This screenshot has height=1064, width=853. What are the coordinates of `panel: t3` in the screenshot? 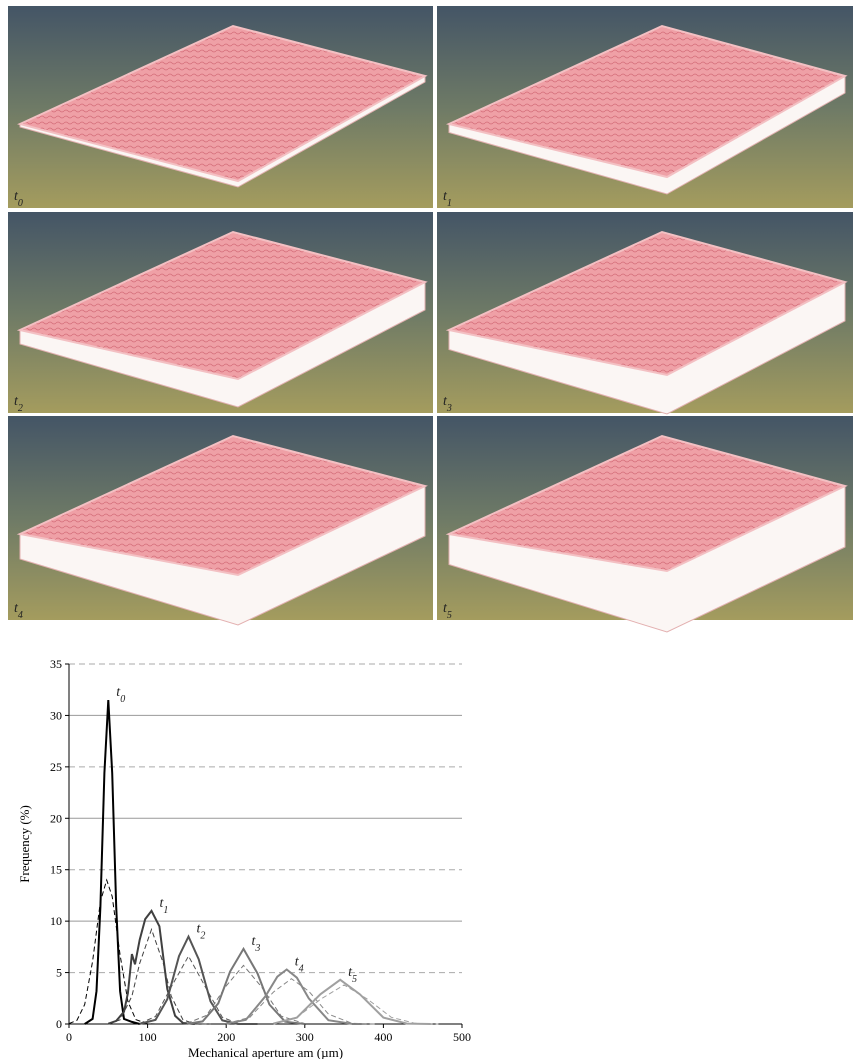 It's located at (645, 313).